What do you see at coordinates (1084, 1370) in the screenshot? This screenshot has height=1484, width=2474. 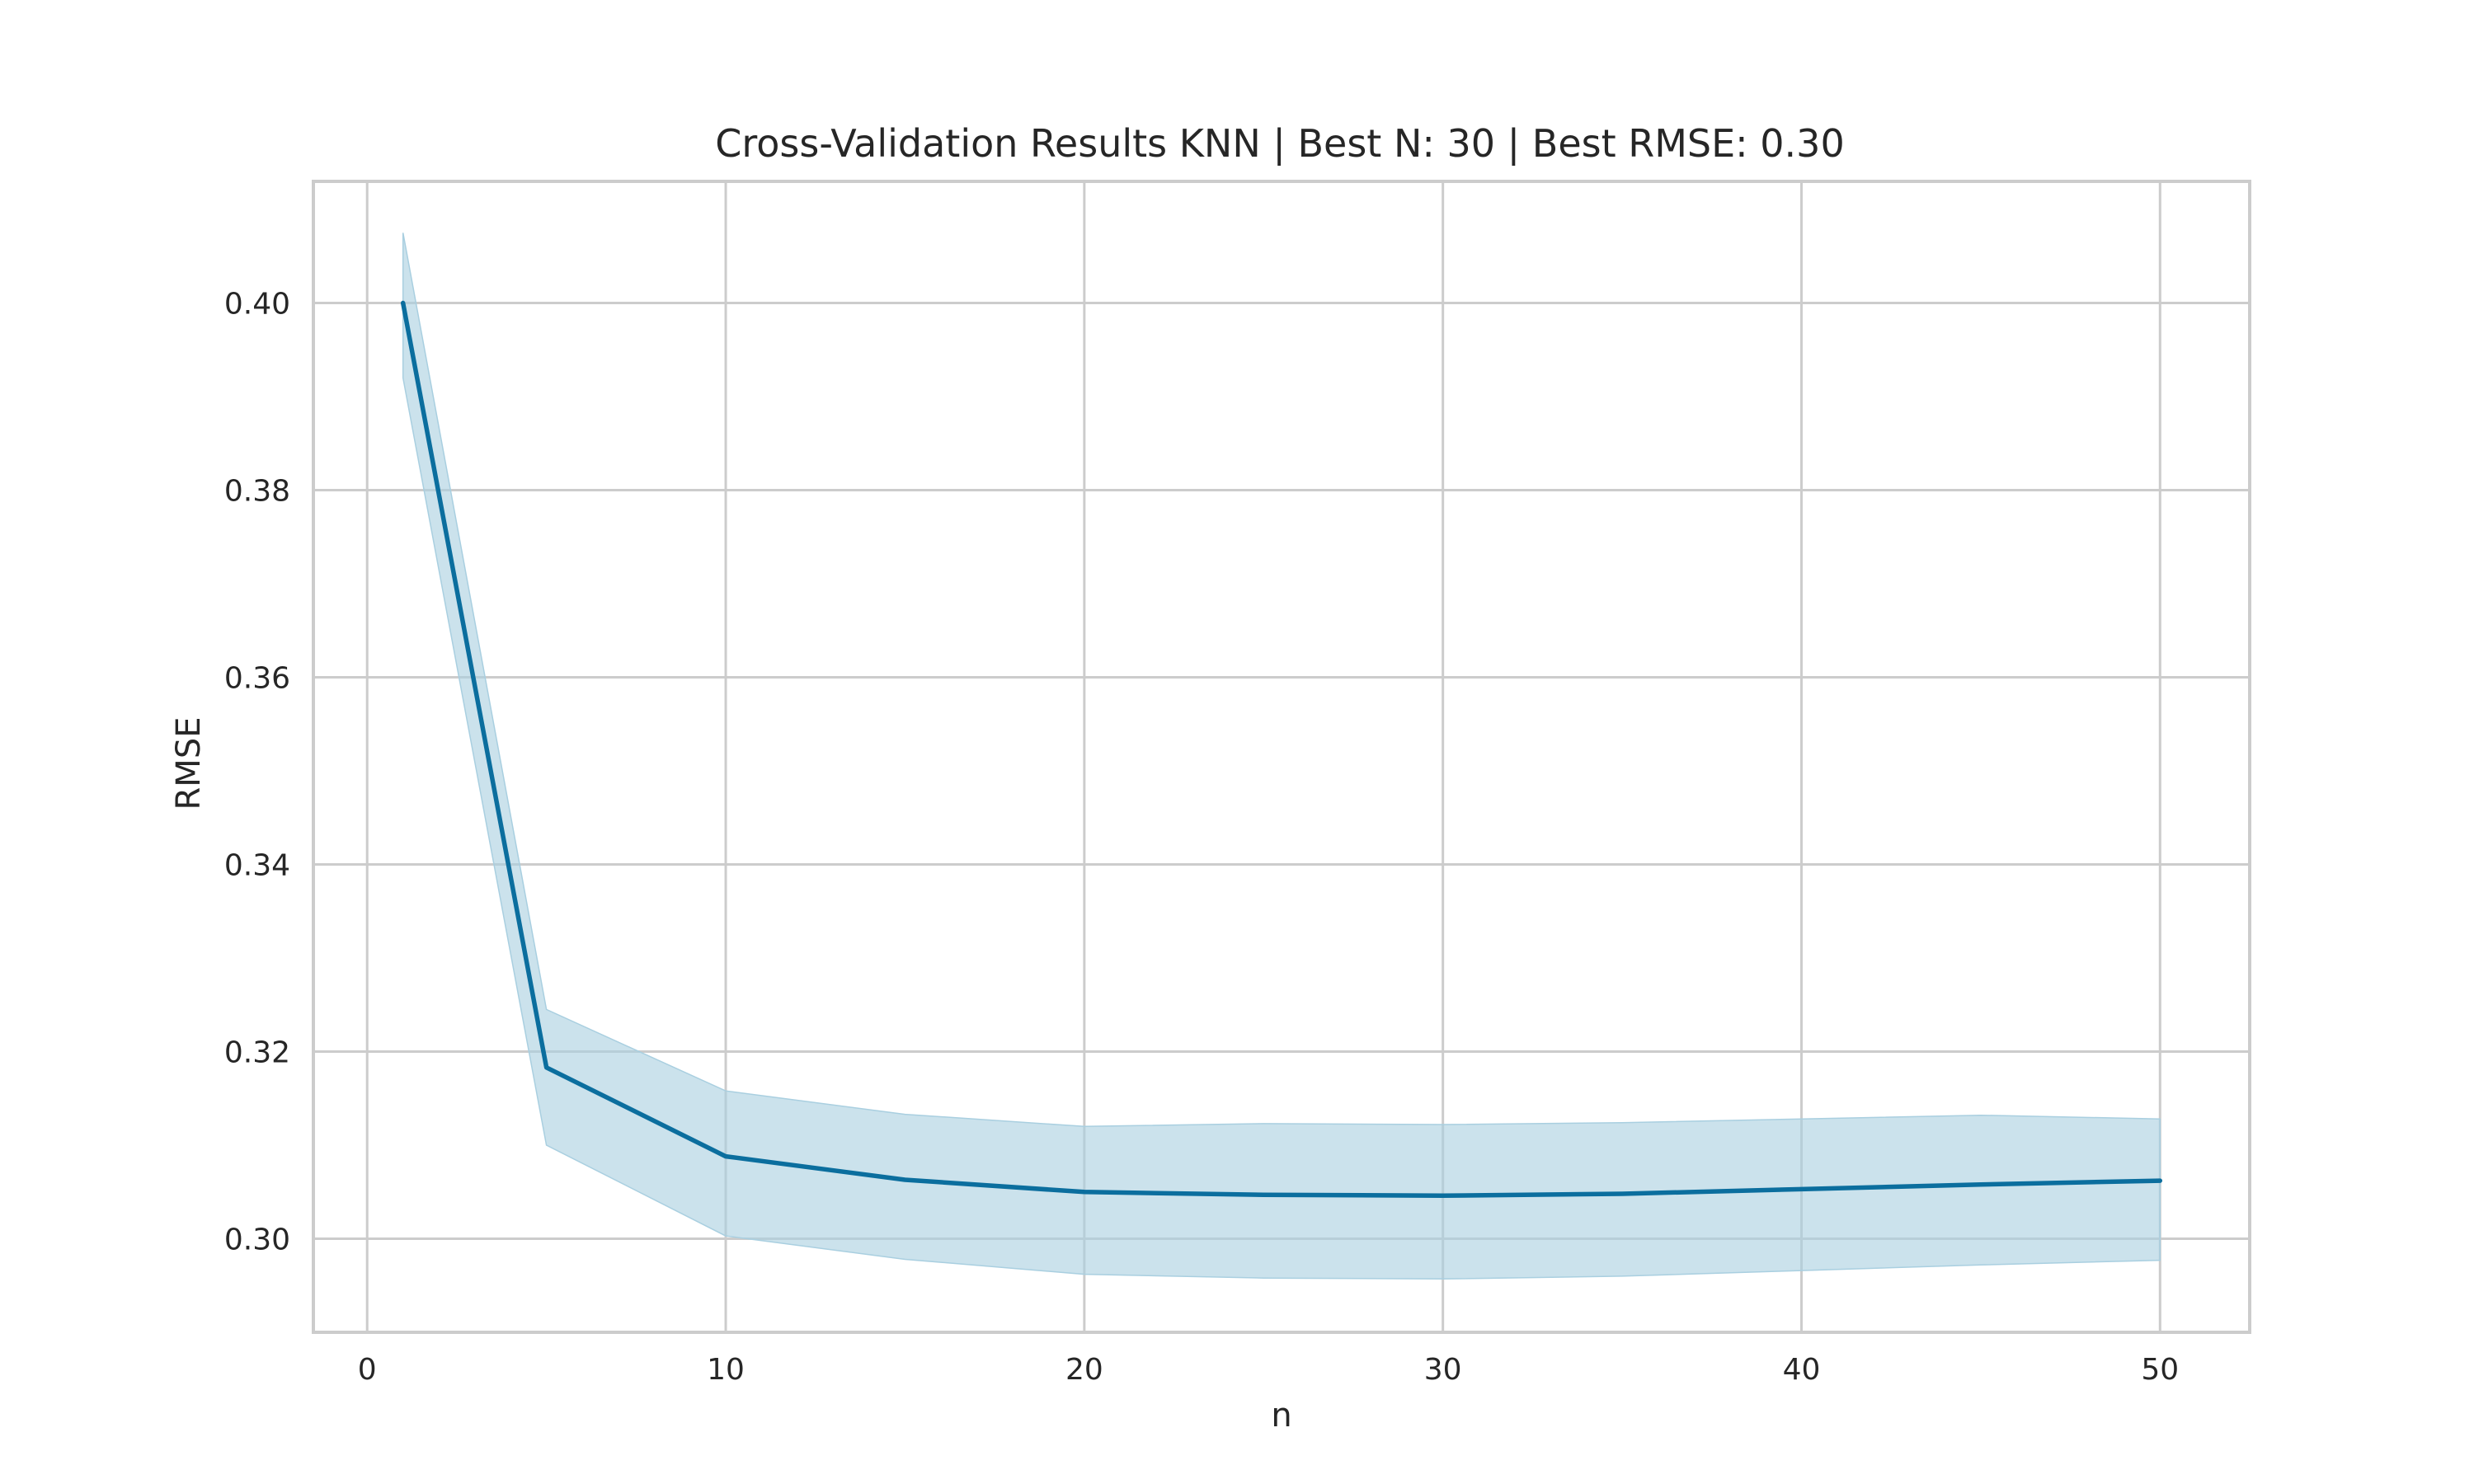 I see `x-tick-label: 20` at bounding box center [1084, 1370].